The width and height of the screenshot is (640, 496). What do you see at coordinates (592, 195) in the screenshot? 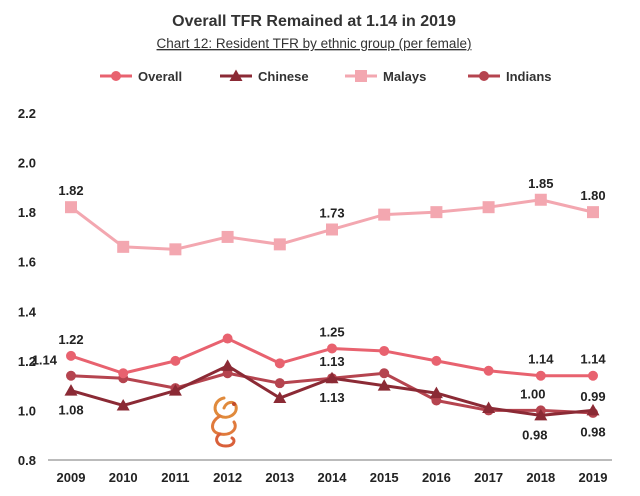
I see `data-label: 1.80` at bounding box center [592, 195].